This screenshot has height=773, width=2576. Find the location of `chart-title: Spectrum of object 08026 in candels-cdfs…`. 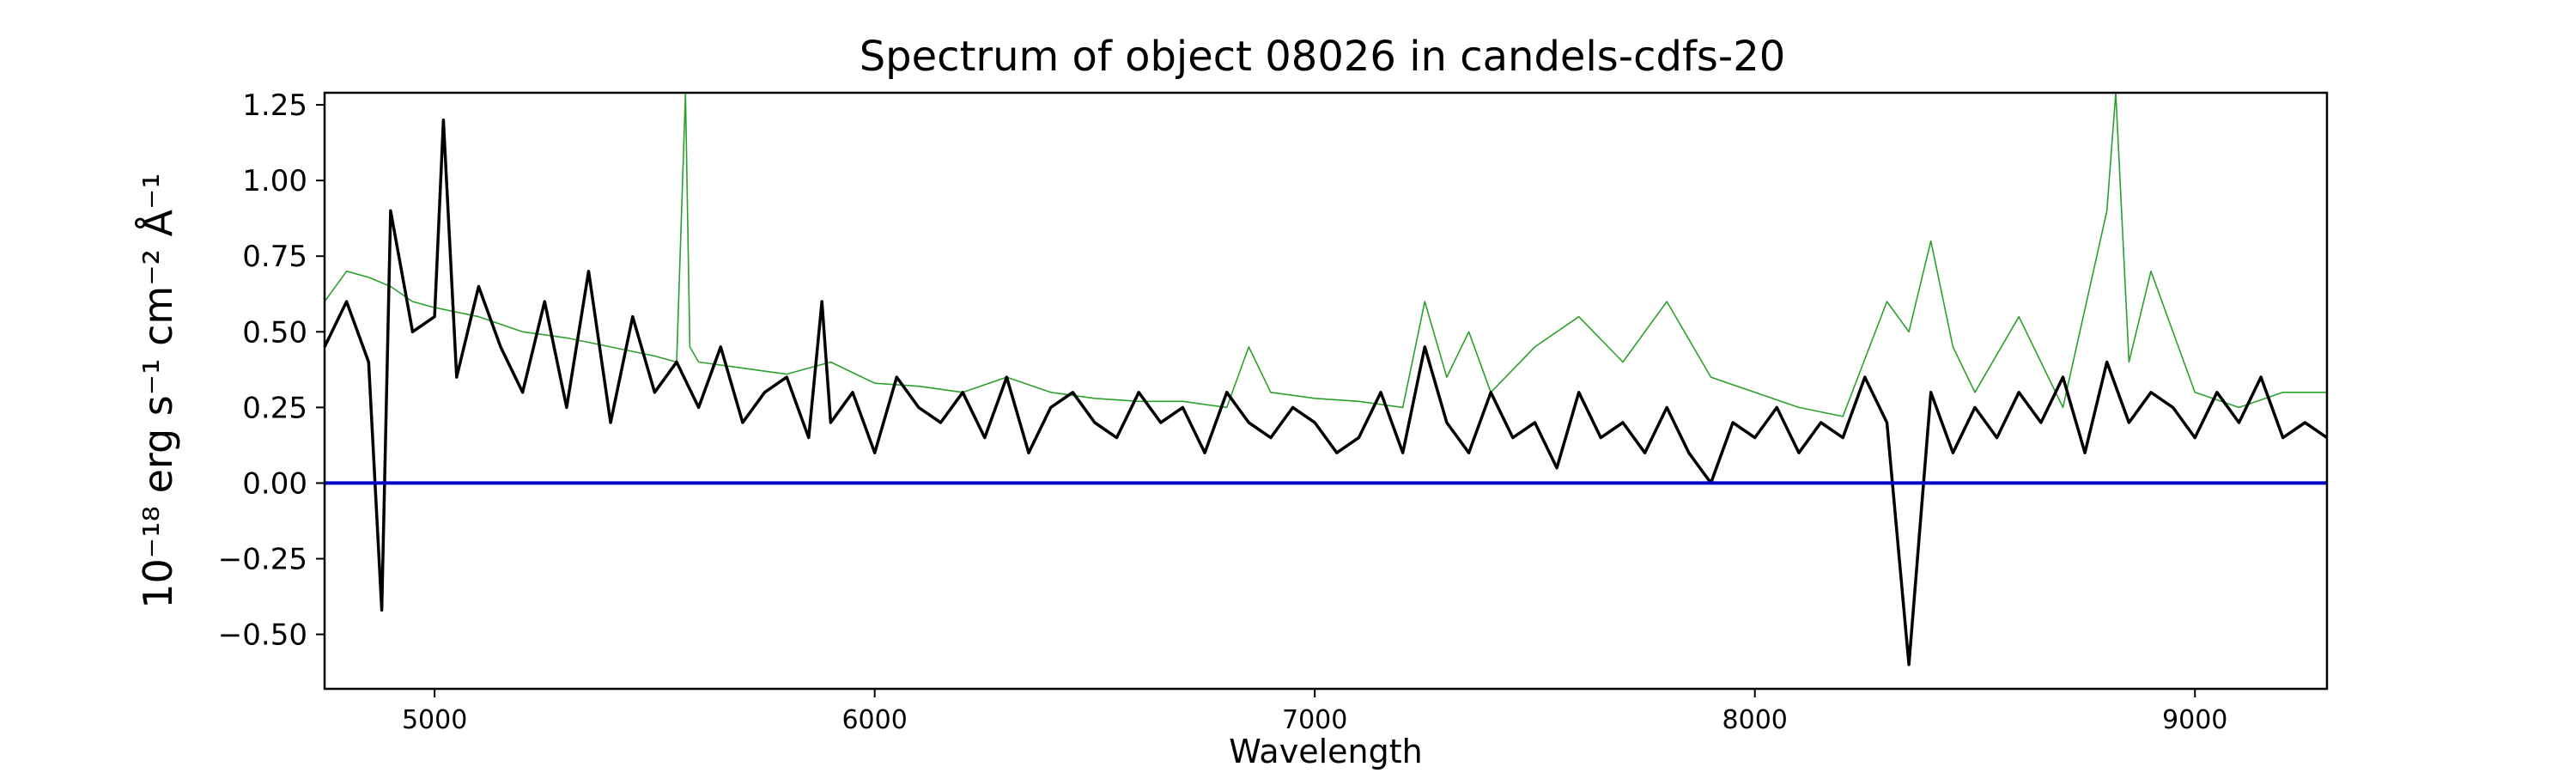

chart-title: Spectrum of object 08026 in candels-cdfs… is located at coordinates (1323, 57).